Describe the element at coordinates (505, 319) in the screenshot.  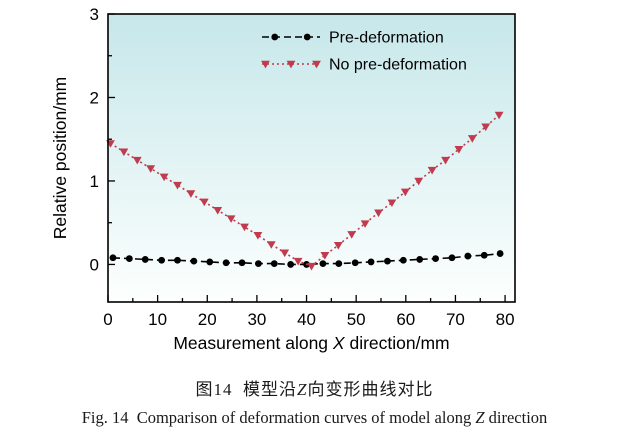
I see `x-tick-label: 80` at that location.